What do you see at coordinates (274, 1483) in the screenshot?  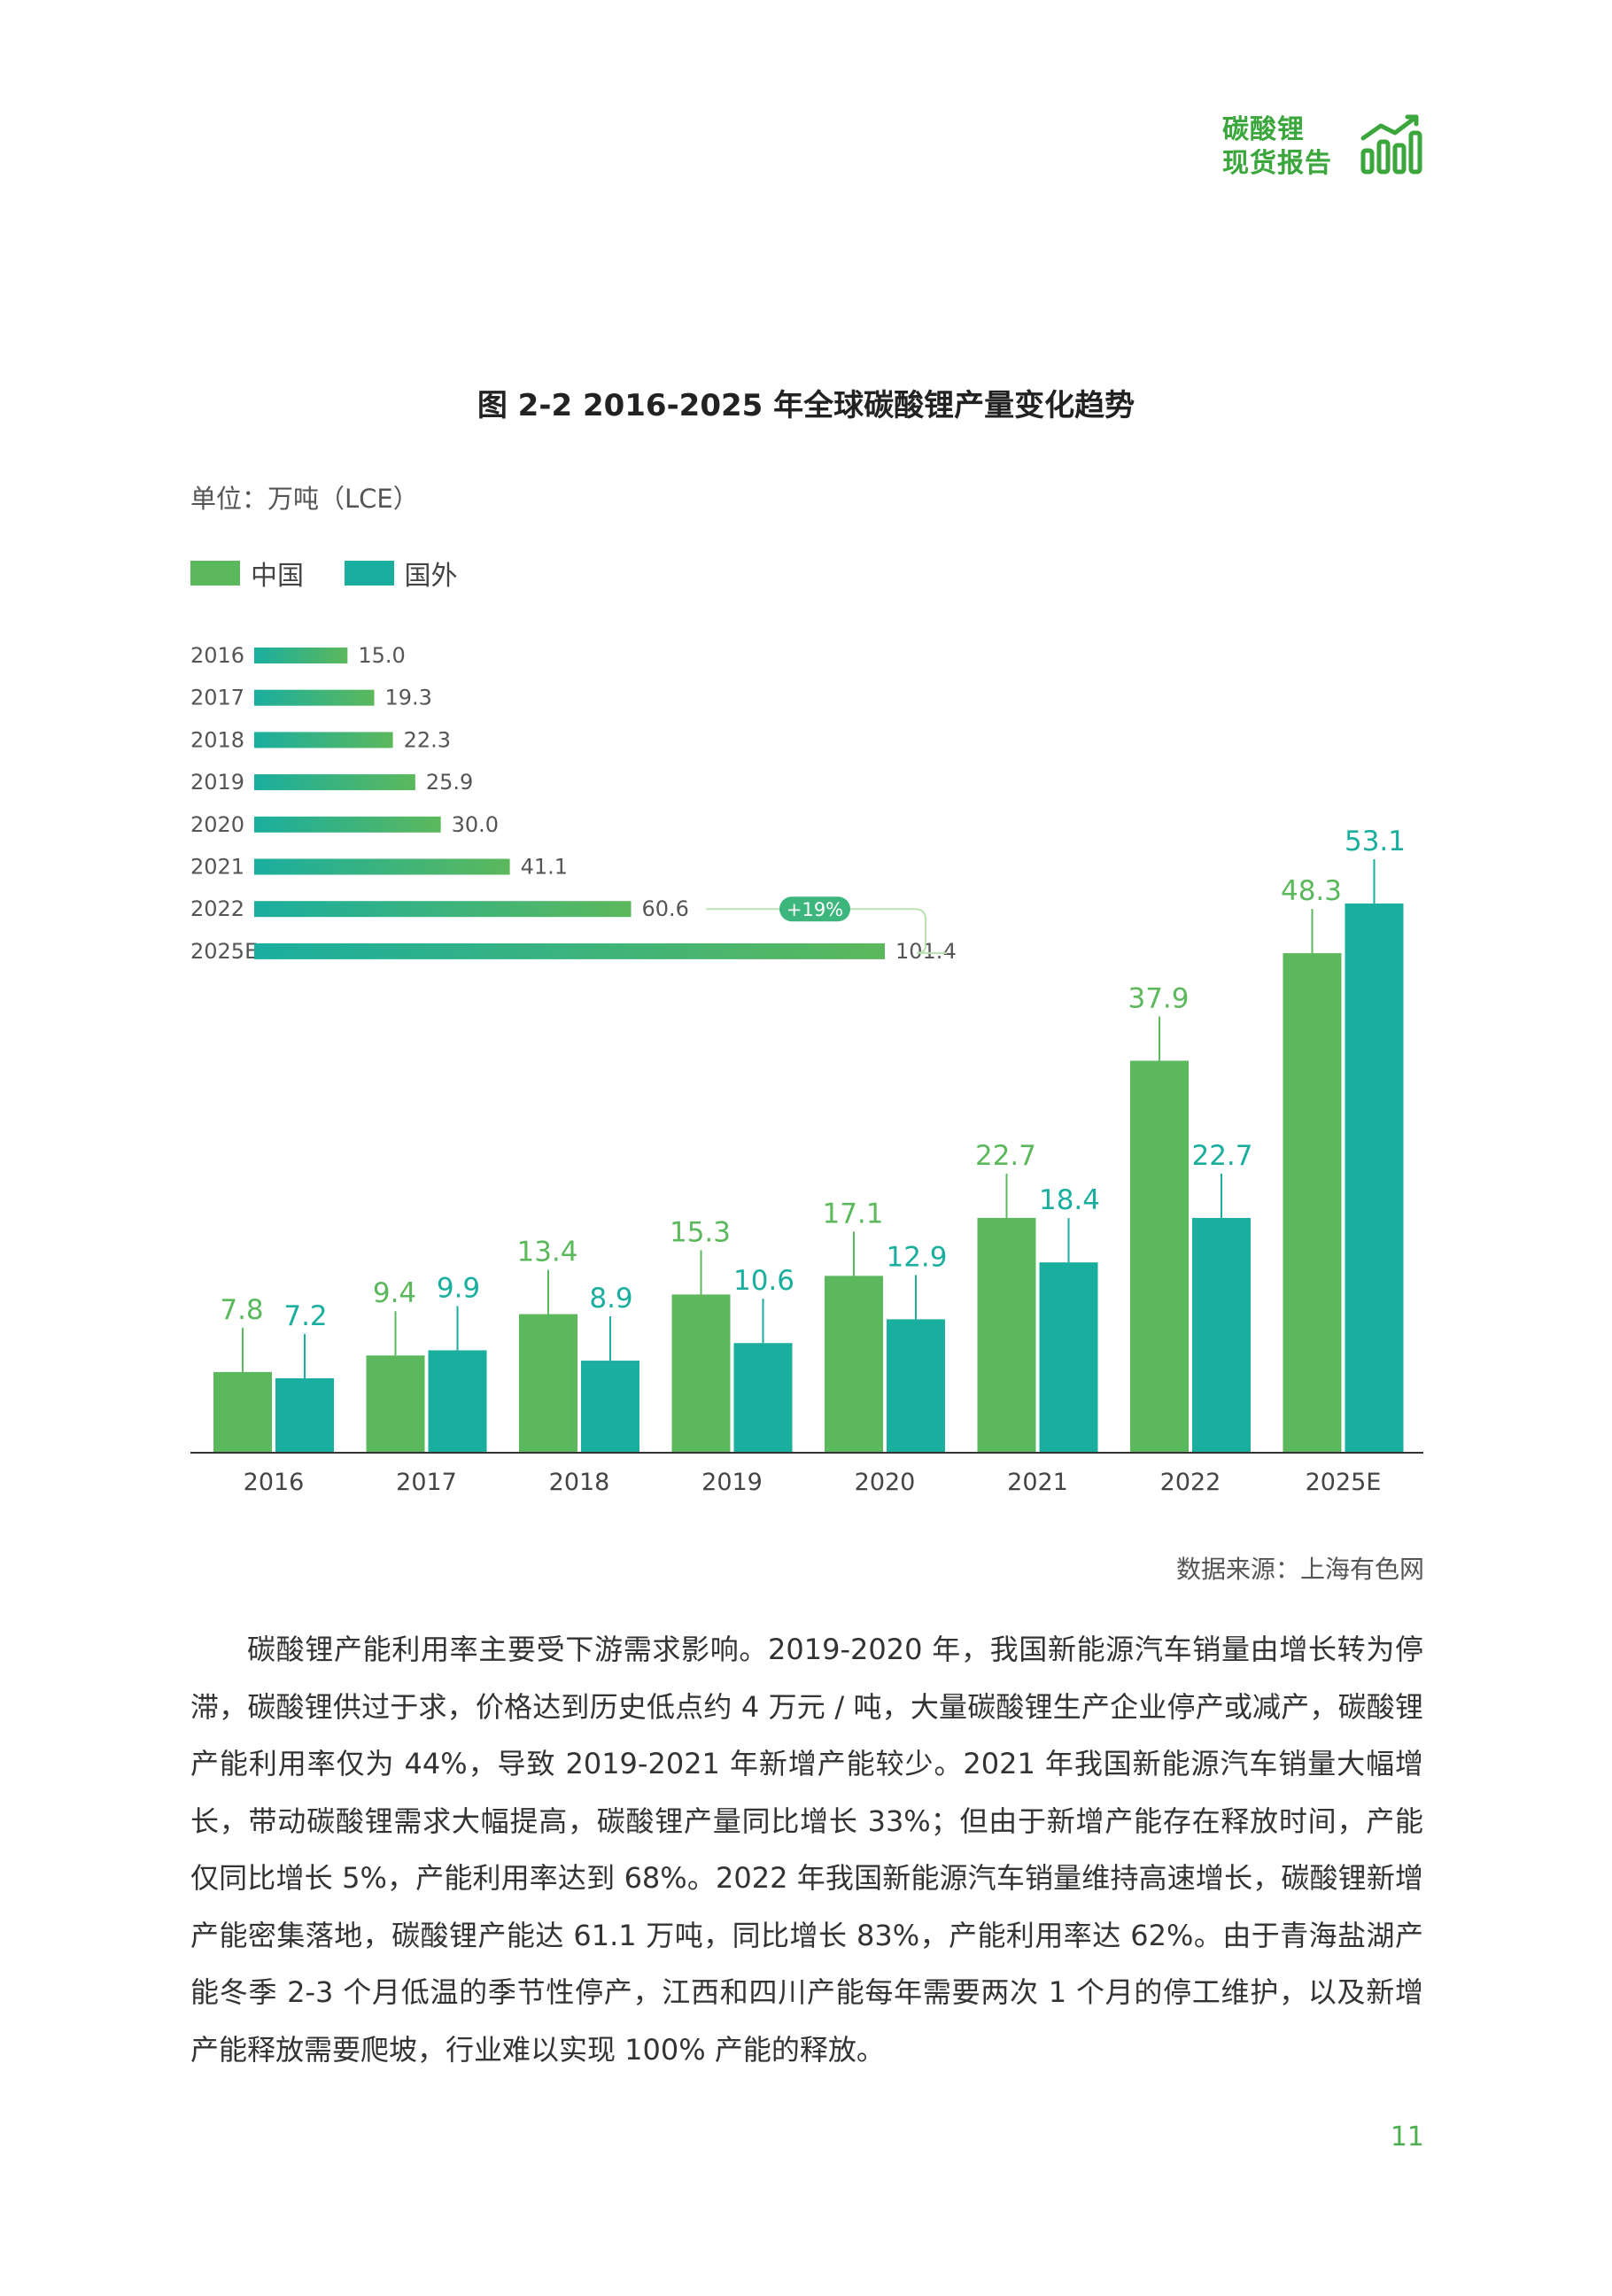 I see `x-tick-label: 2016` at bounding box center [274, 1483].